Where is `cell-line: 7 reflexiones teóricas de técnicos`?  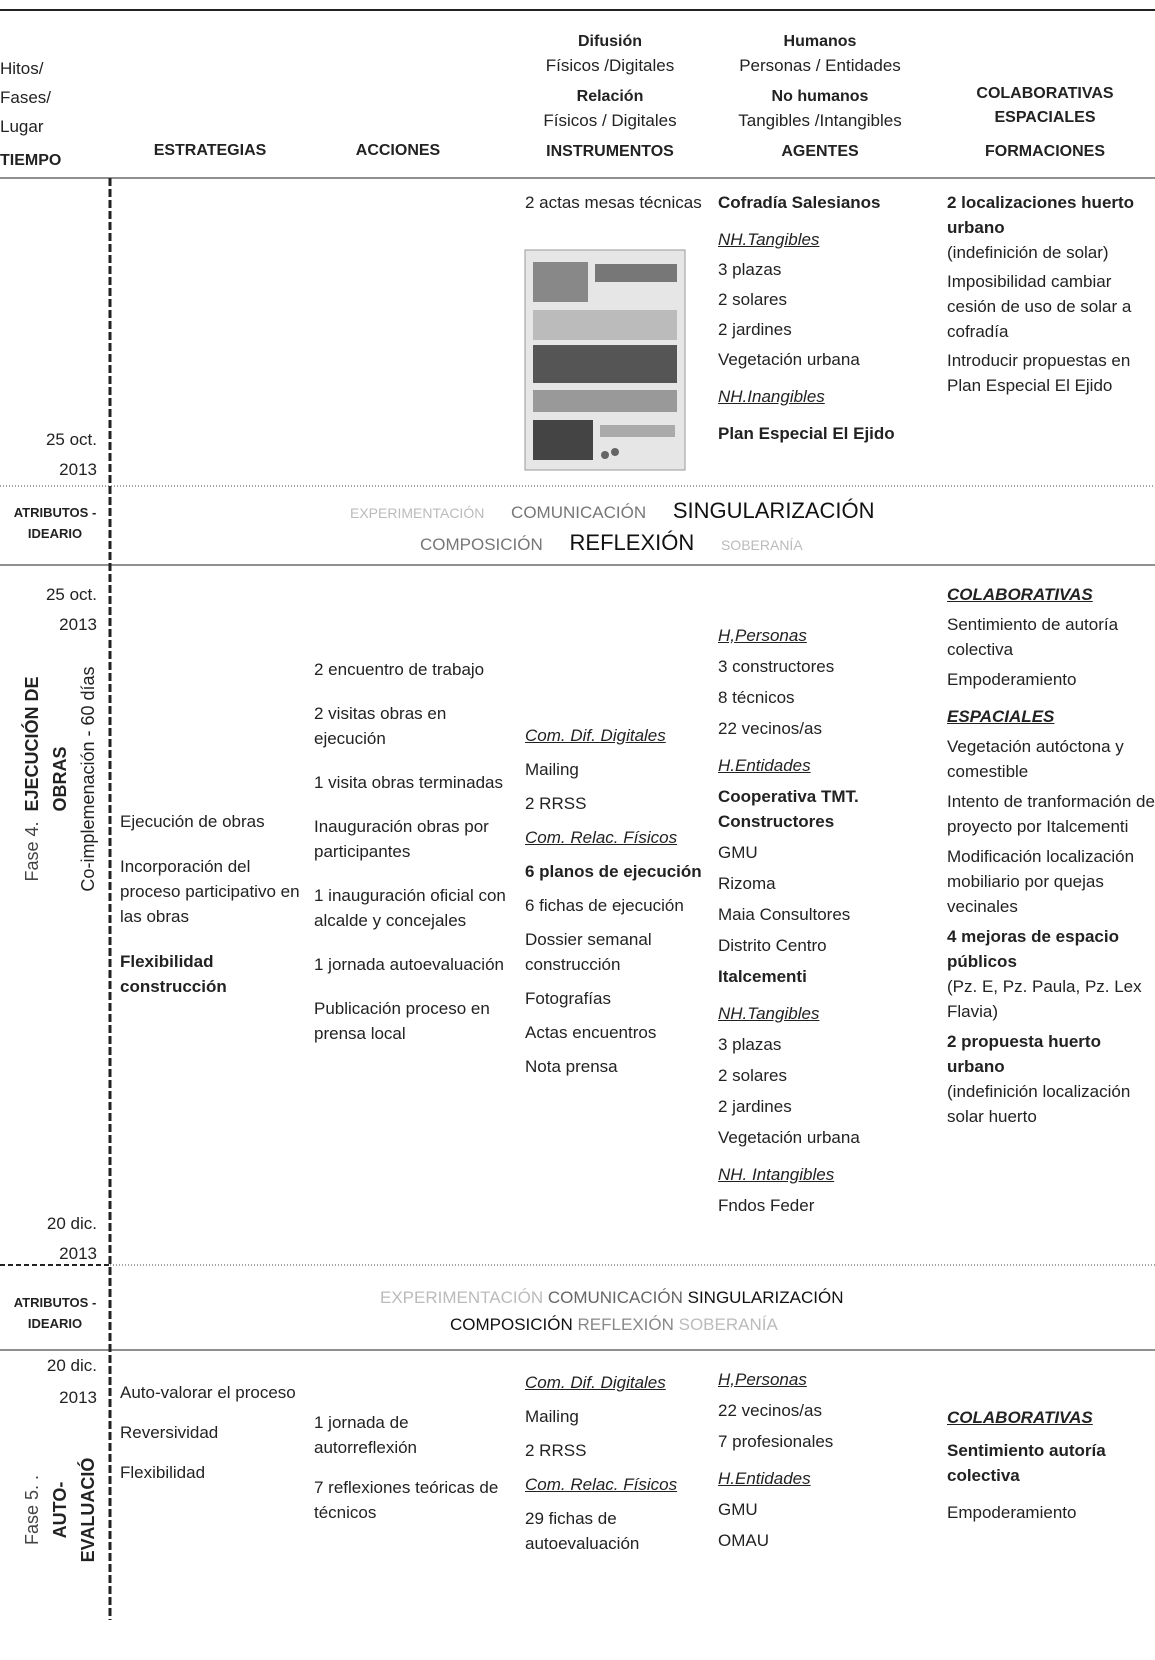 cell-line: 7 reflexiones teóricas de técnicos is located at coordinates (406, 1500).